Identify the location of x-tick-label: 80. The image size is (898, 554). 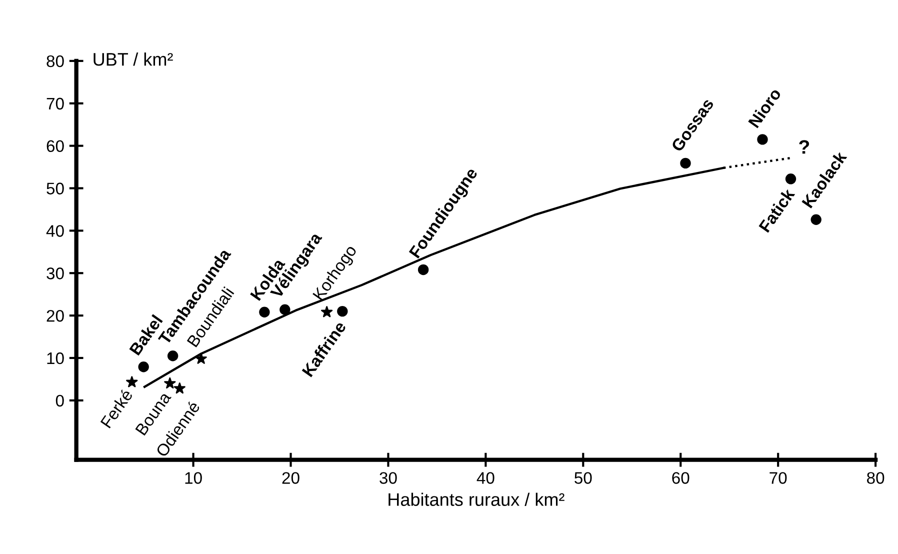
(875, 478).